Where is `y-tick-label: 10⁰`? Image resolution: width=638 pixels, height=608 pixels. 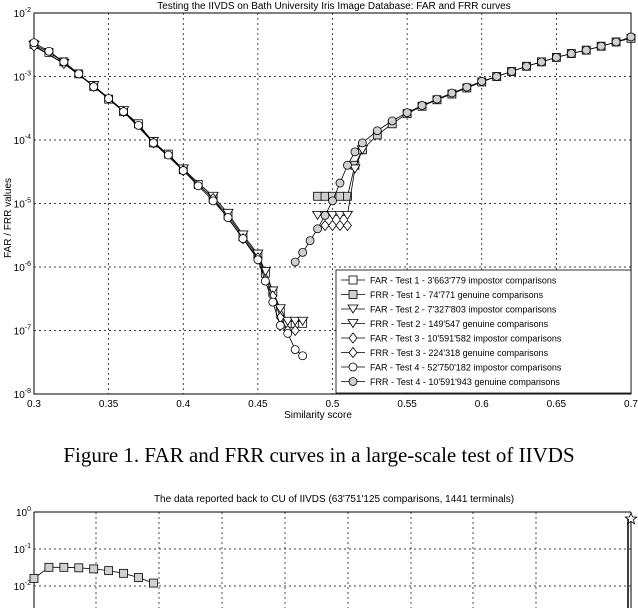 y-tick-label: 10⁰ is located at coordinates (23, 512).